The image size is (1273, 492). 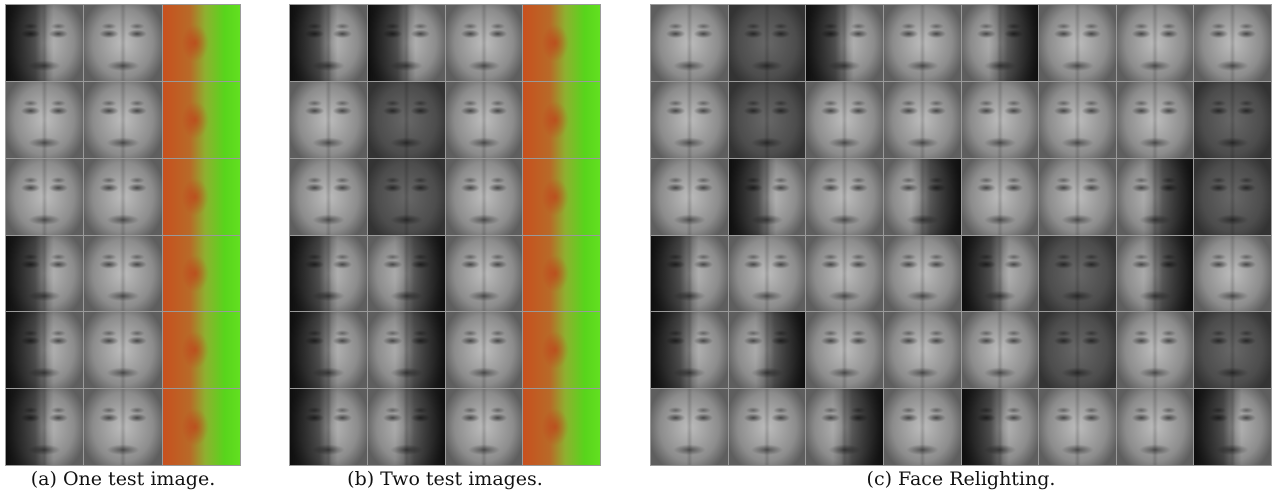 What do you see at coordinates (445, 479) in the screenshot?
I see `caption-b: (b) Two test images.` at bounding box center [445, 479].